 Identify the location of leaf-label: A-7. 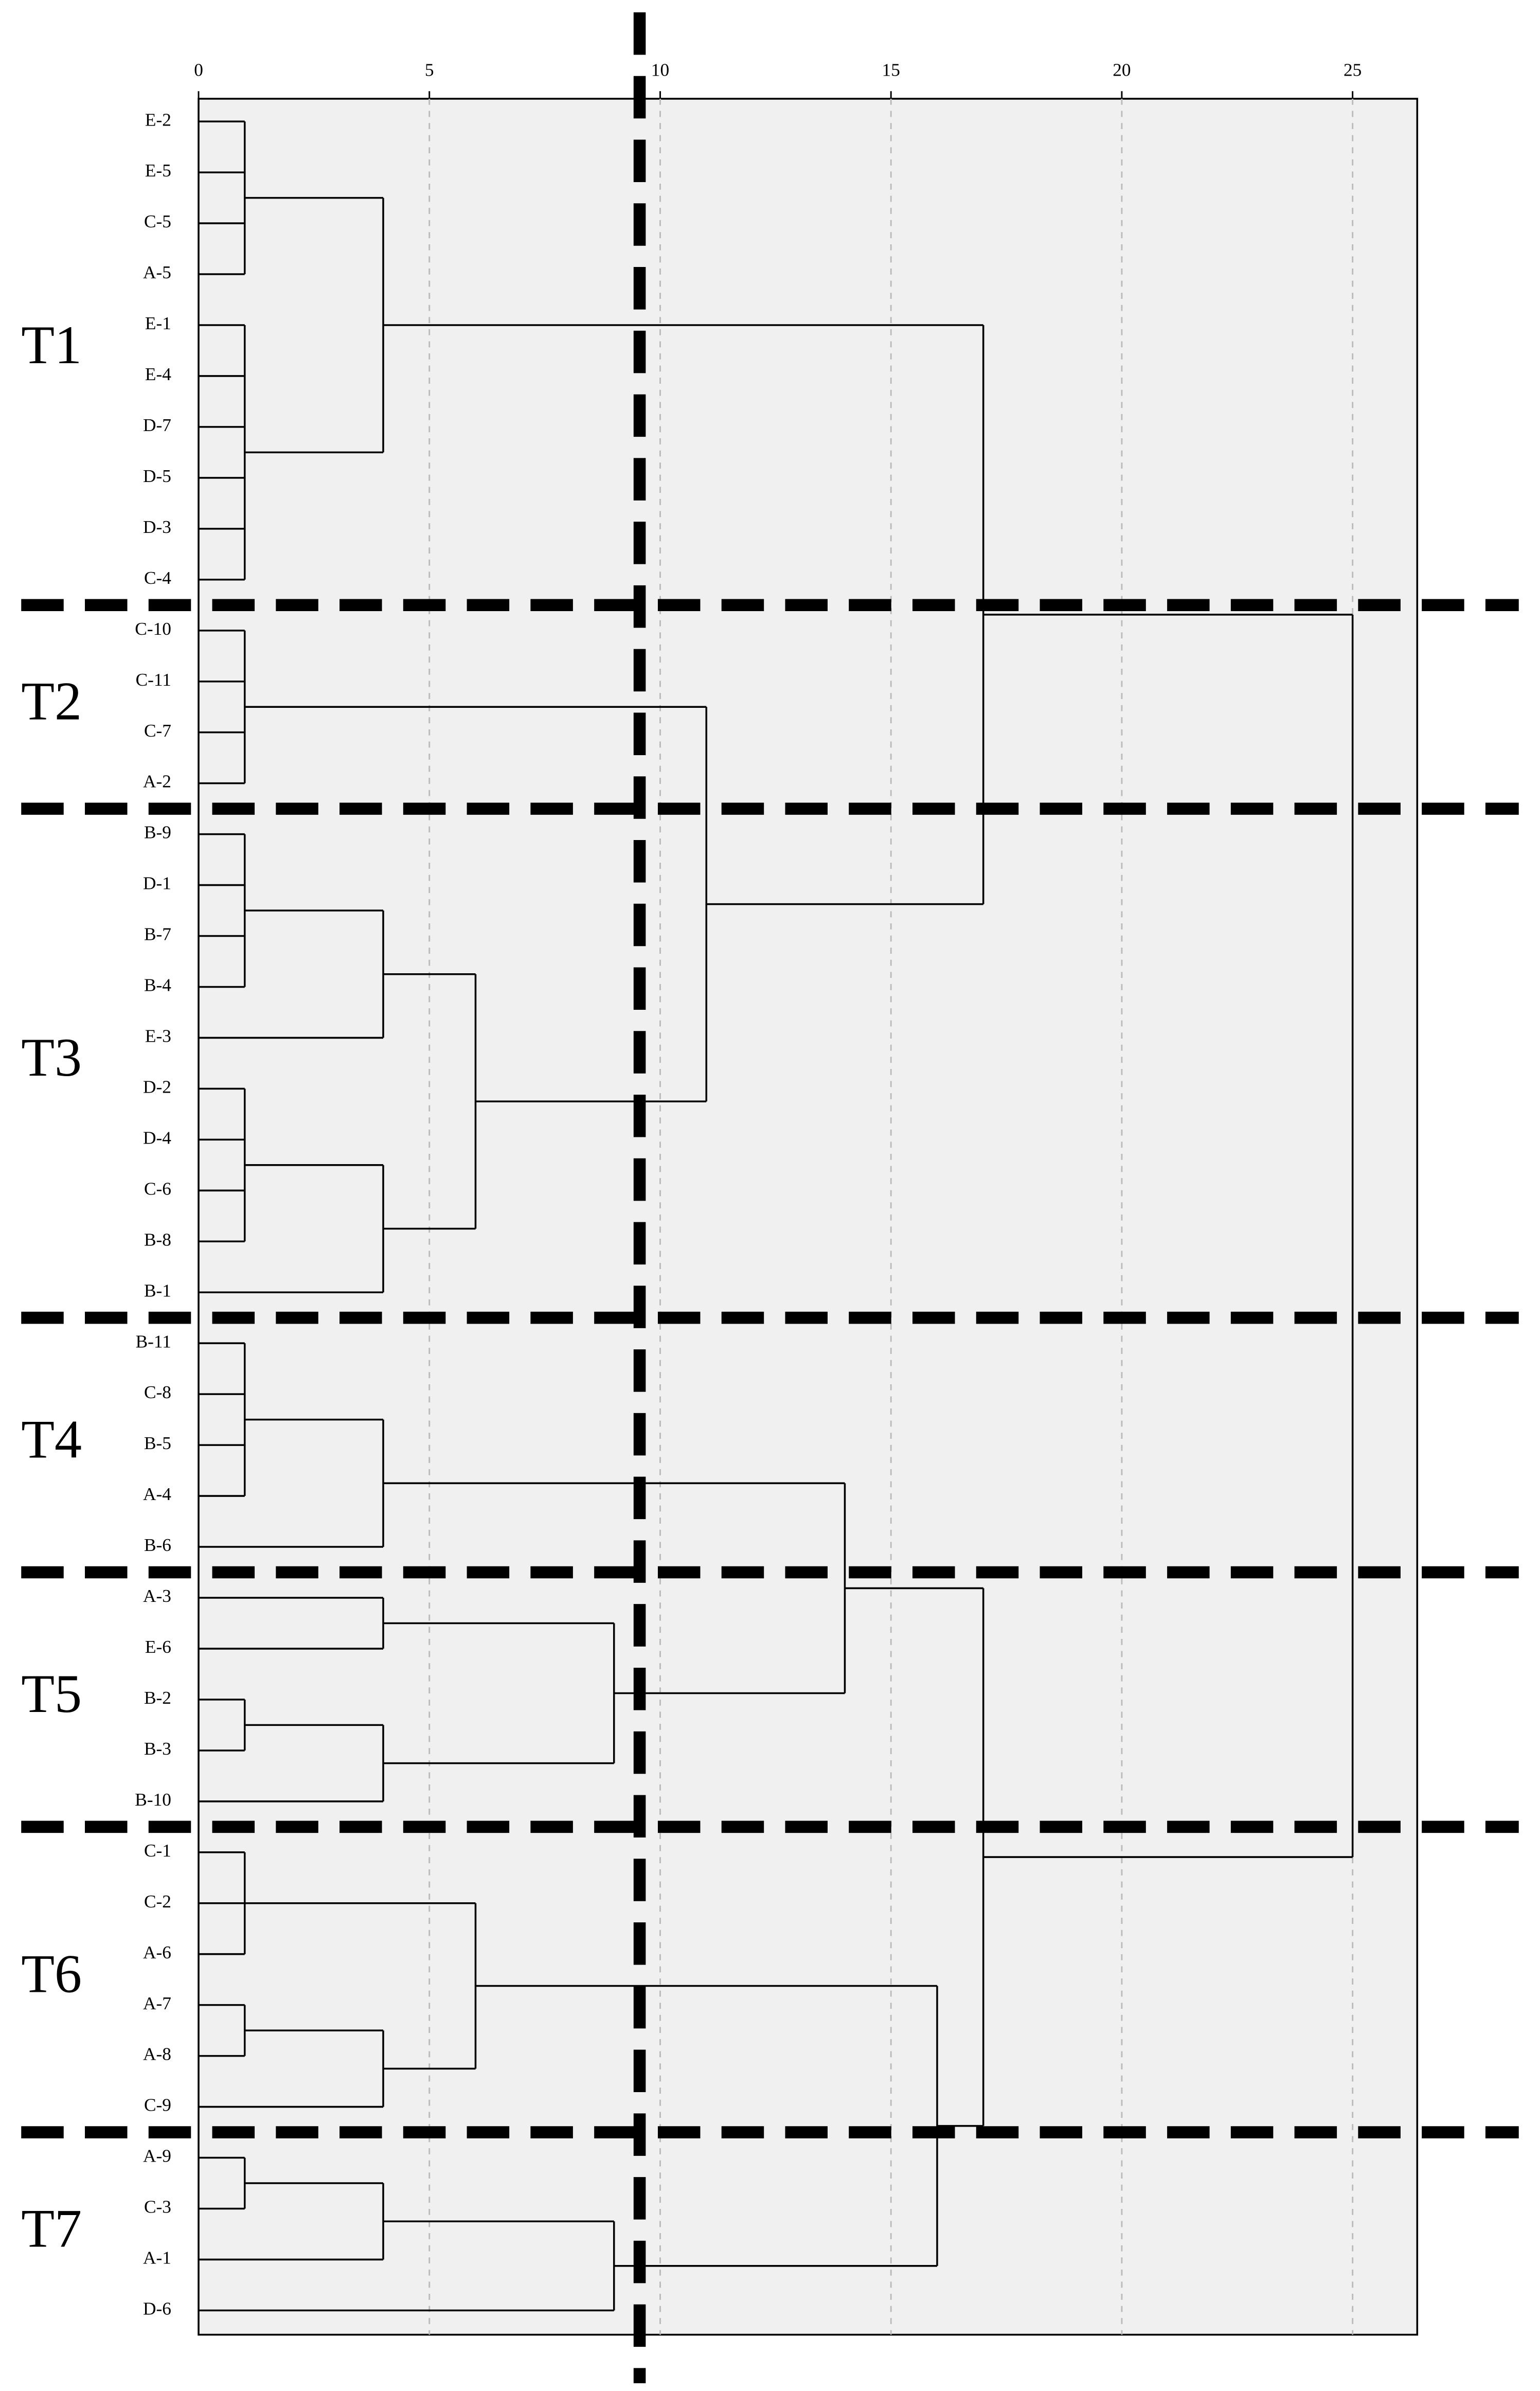
(157, 2003).